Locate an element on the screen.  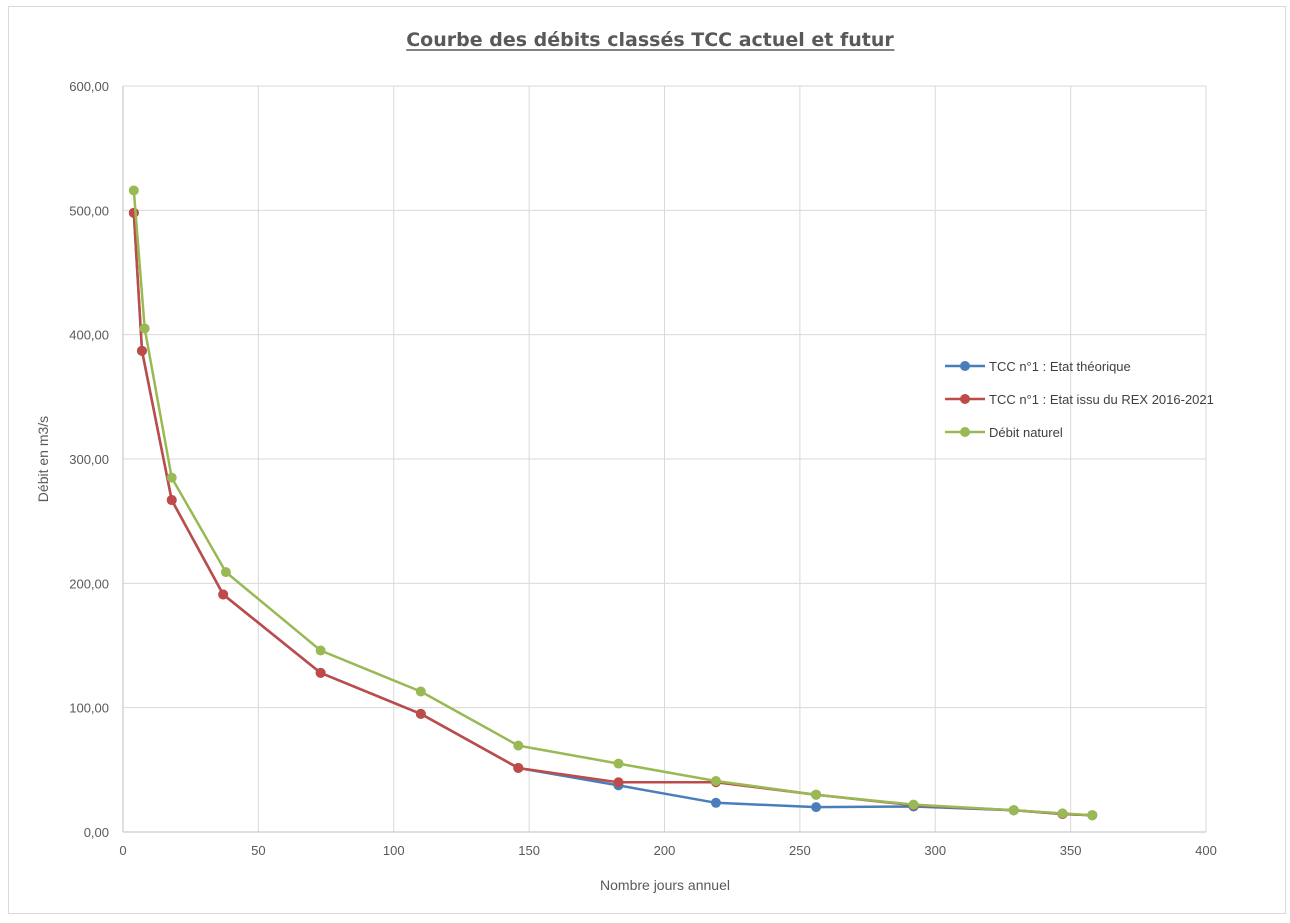
x-tick-label: 250 is located at coordinates (800, 850).